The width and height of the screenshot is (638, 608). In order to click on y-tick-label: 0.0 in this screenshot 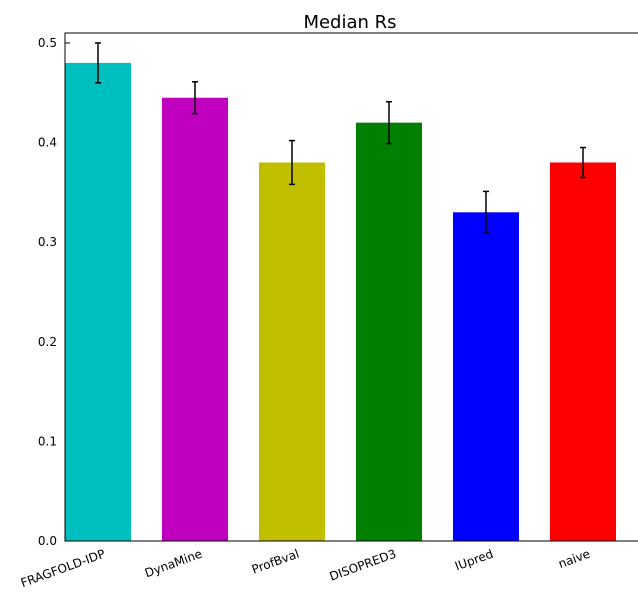, I will do `click(47, 541)`.